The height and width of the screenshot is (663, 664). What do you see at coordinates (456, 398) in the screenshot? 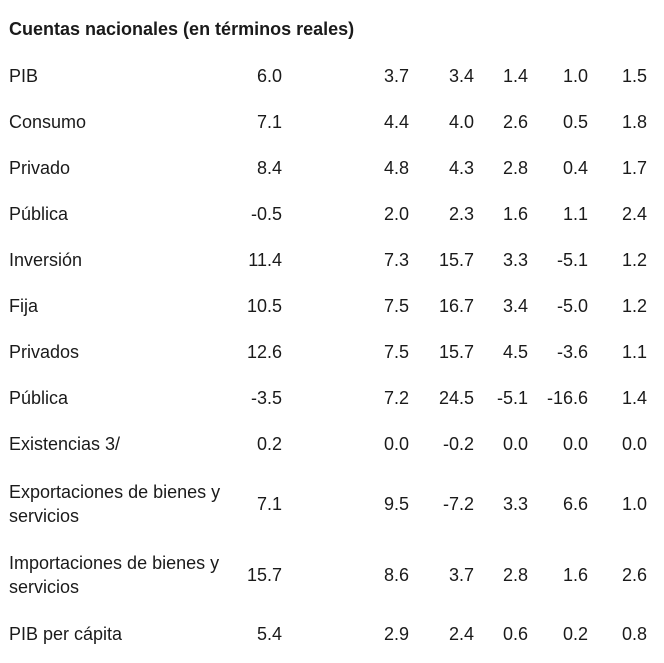
I see `cell-value: 24.5` at bounding box center [456, 398].